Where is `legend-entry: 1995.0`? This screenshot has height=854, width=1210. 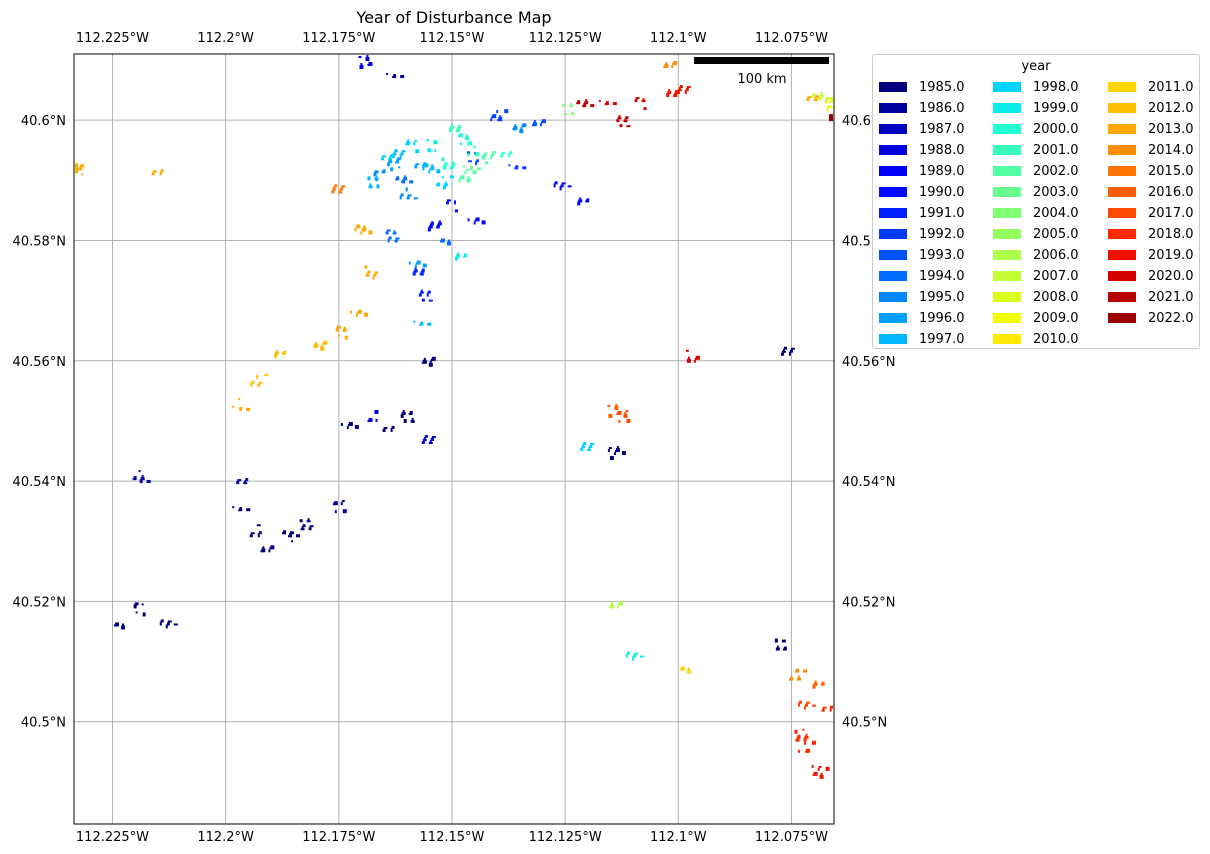
legend-entry: 1995.0 is located at coordinates (922, 297).